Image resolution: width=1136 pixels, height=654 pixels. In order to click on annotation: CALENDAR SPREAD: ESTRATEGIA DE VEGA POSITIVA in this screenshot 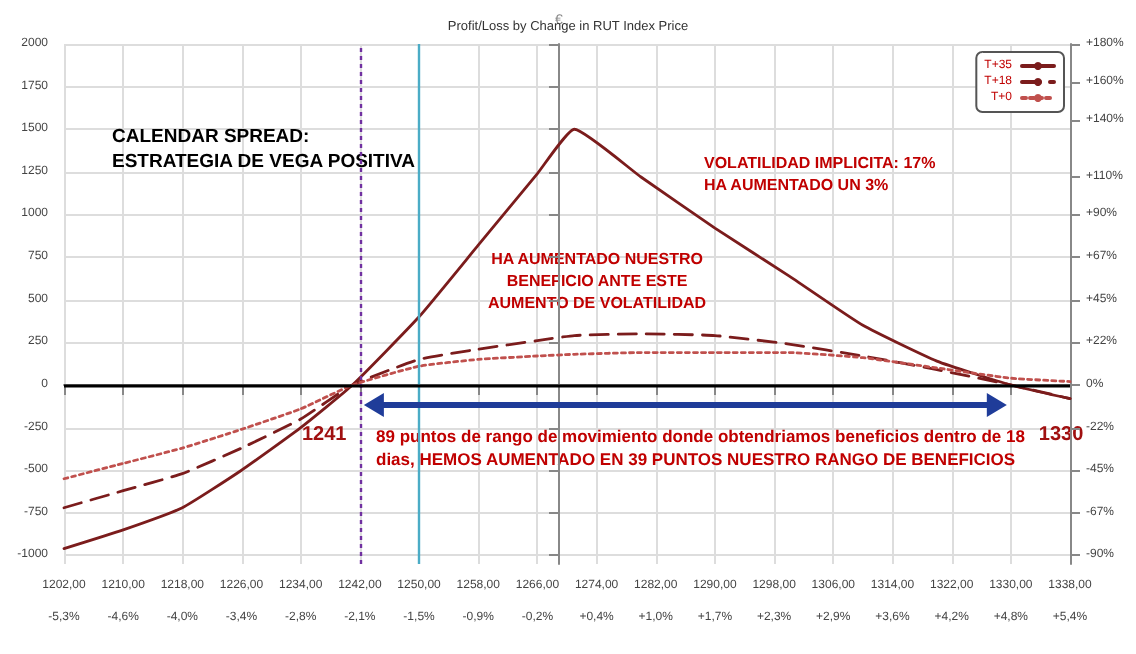, I will do `click(264, 149)`.